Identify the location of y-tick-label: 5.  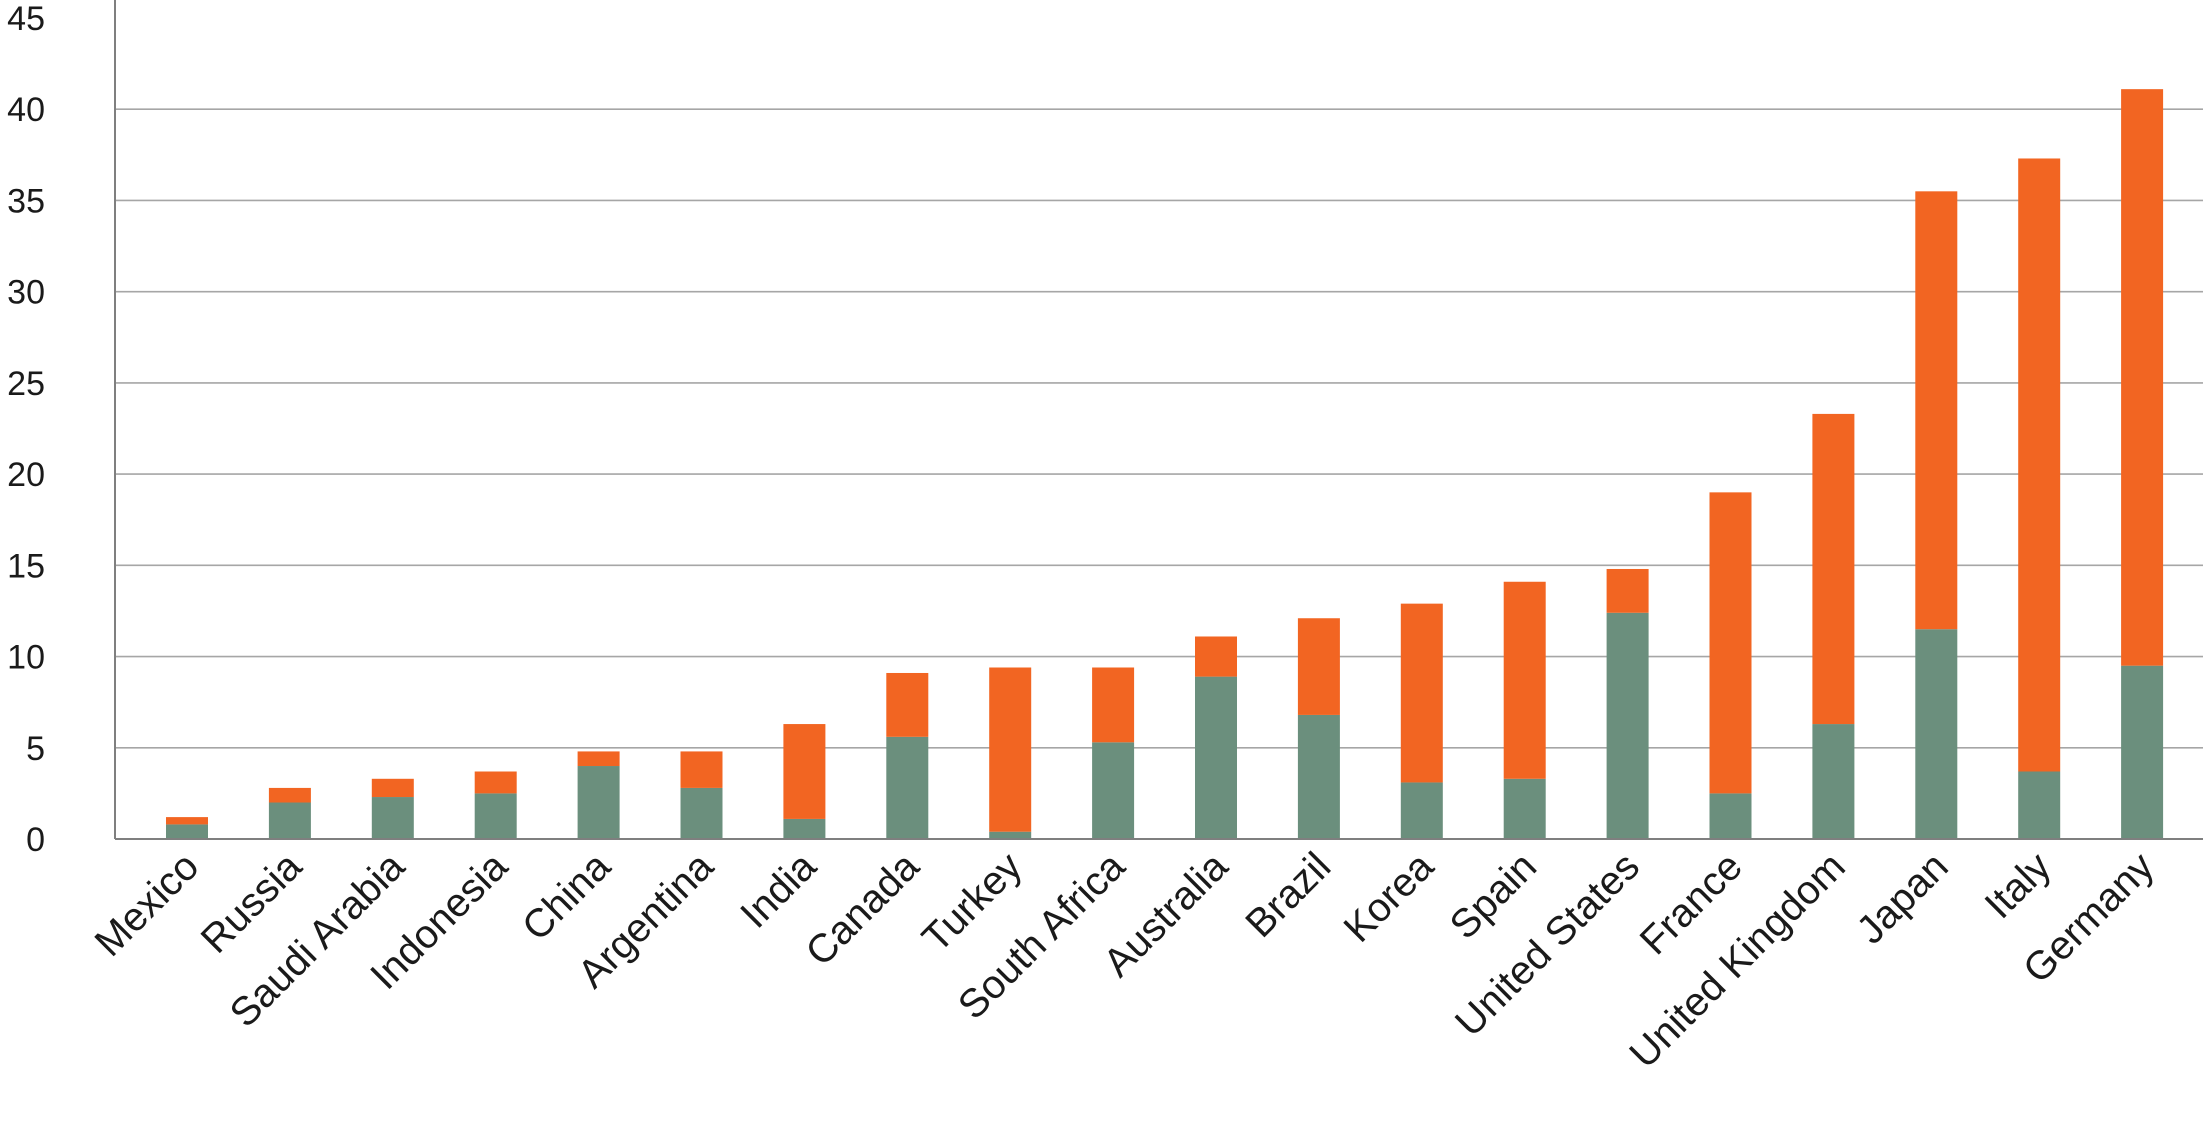
(35, 749).